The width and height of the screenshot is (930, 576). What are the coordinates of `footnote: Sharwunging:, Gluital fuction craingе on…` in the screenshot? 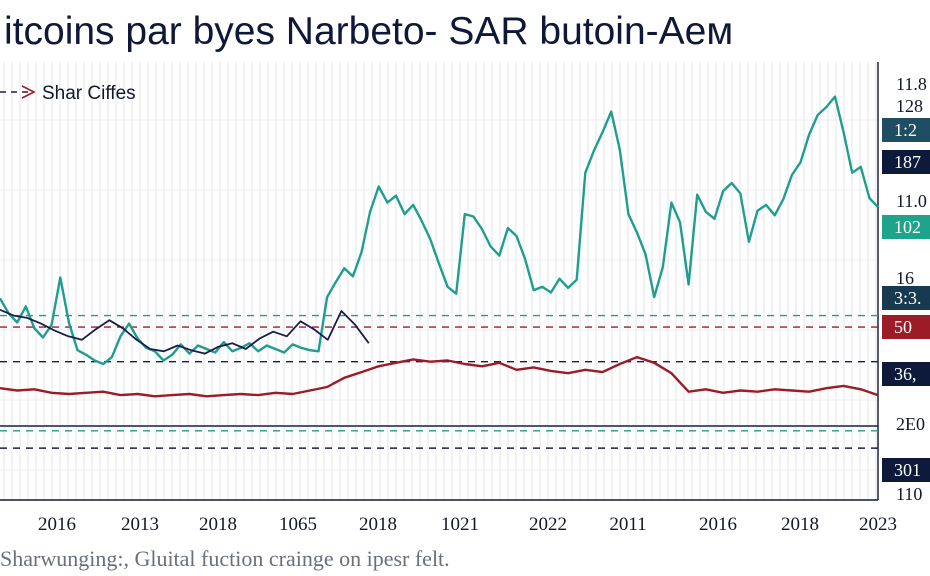 It's located at (225, 558).